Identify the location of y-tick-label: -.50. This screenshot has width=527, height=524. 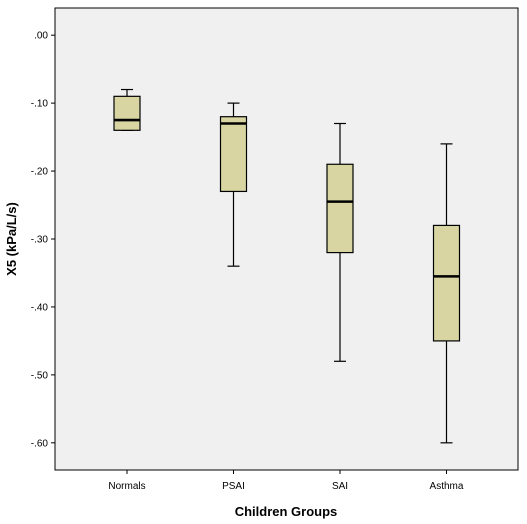
(40, 375).